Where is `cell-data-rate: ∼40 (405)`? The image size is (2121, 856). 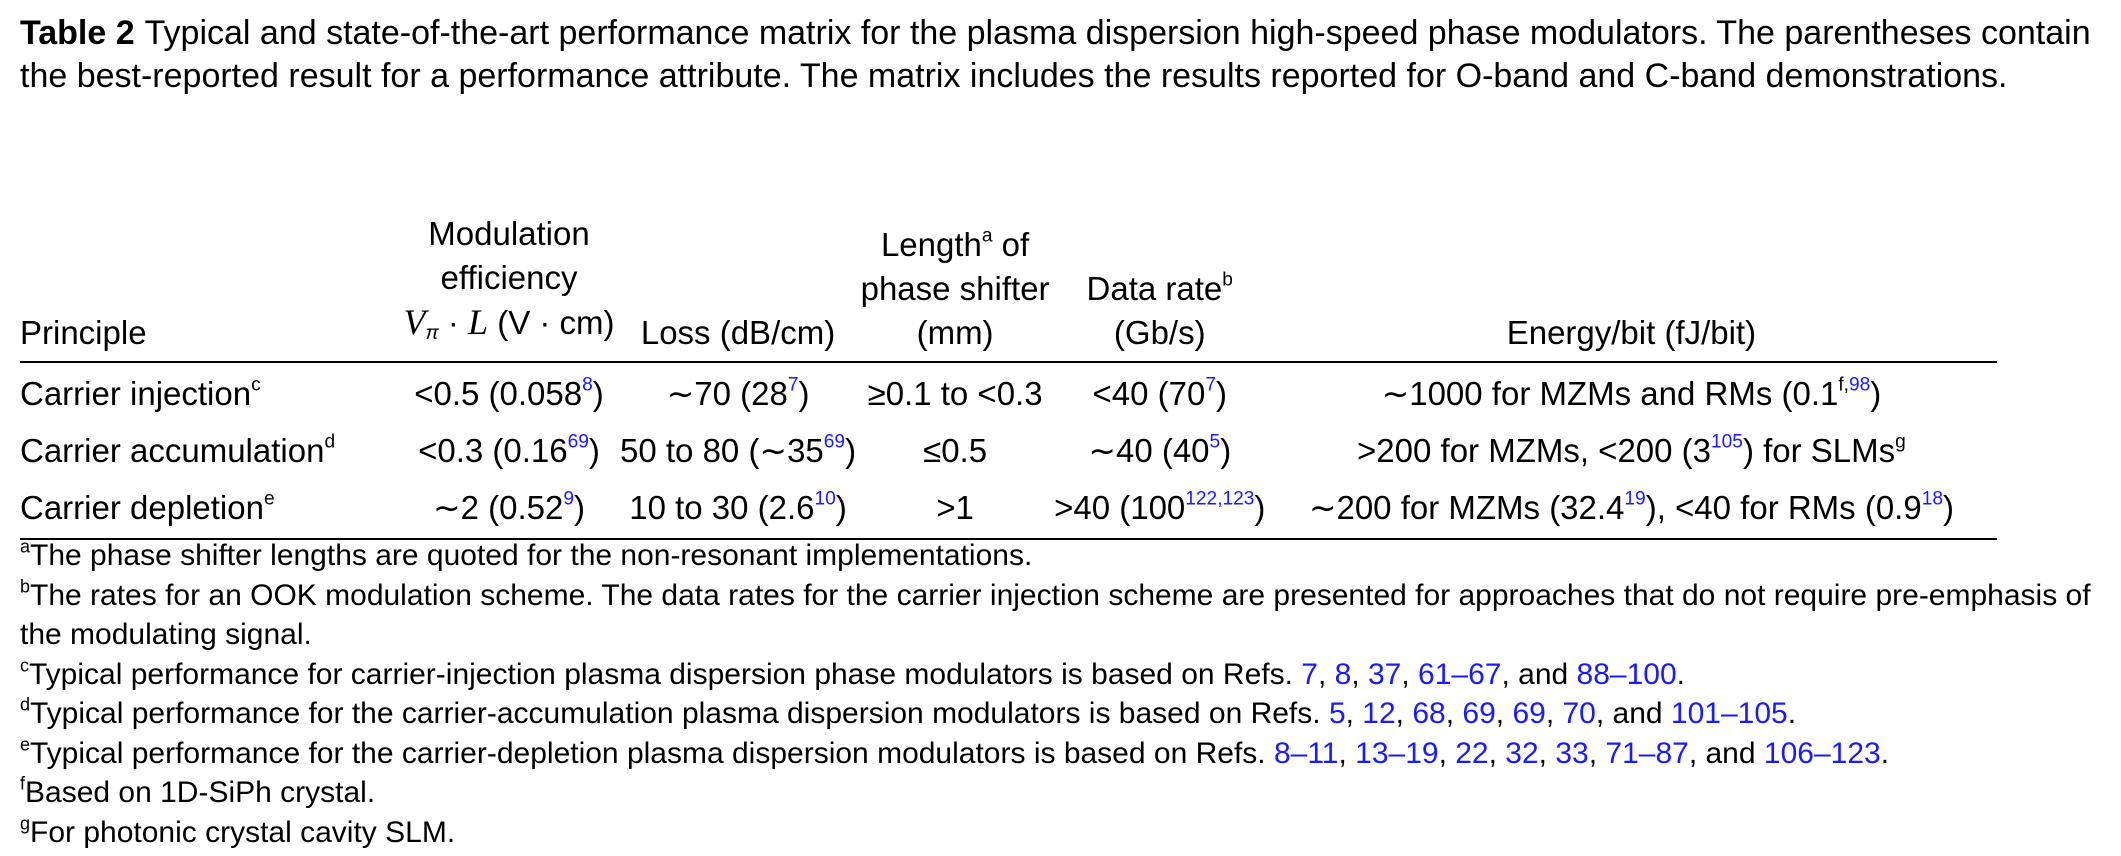
cell-data-rate: ∼40 (405) is located at coordinates (1159, 448).